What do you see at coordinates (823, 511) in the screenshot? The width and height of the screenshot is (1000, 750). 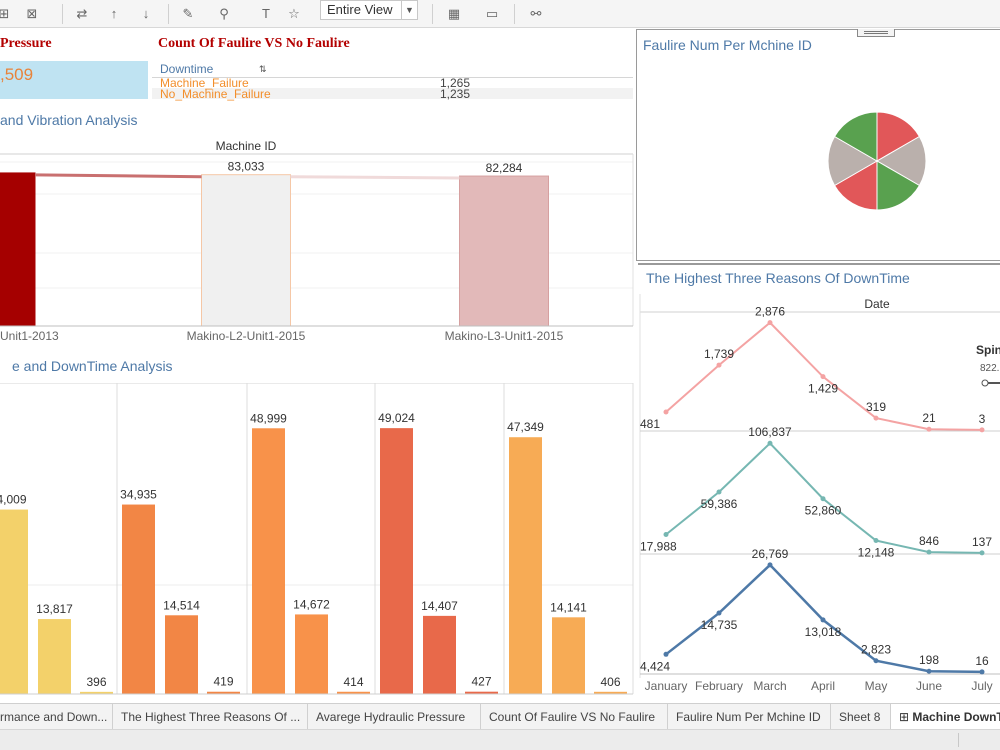 I see `data-label: 52,860` at bounding box center [823, 511].